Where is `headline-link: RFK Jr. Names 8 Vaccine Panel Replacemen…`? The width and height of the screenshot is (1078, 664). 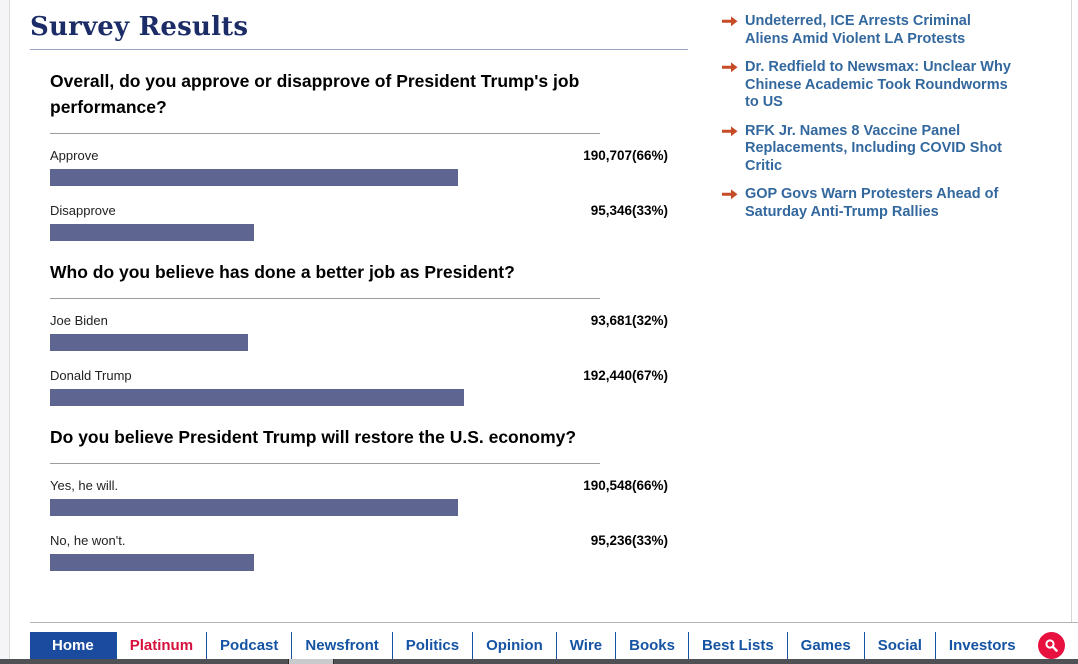
headline-link: RFK Jr. Names 8 Vaccine Panel Replacemen… is located at coordinates (872, 149).